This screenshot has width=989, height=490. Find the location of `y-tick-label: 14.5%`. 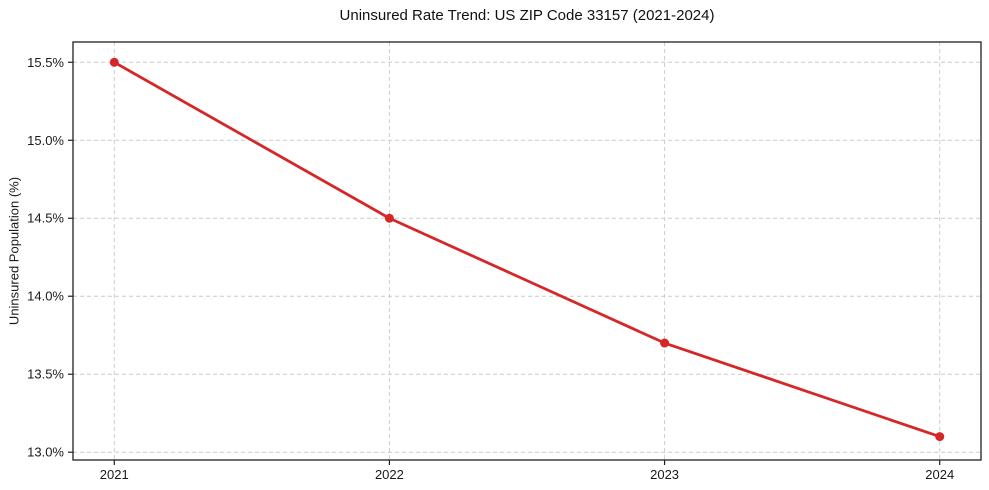

y-tick-label: 14.5% is located at coordinates (45, 218).